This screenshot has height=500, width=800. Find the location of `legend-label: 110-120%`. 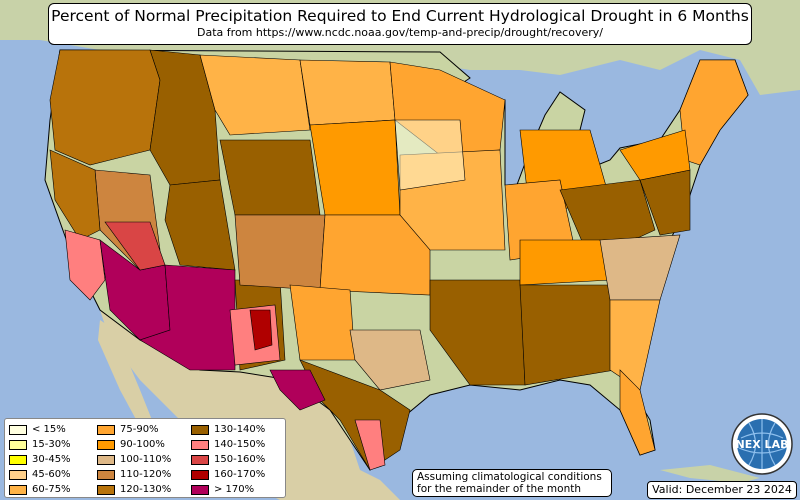

legend-label: 110-120% is located at coordinates (146, 474).